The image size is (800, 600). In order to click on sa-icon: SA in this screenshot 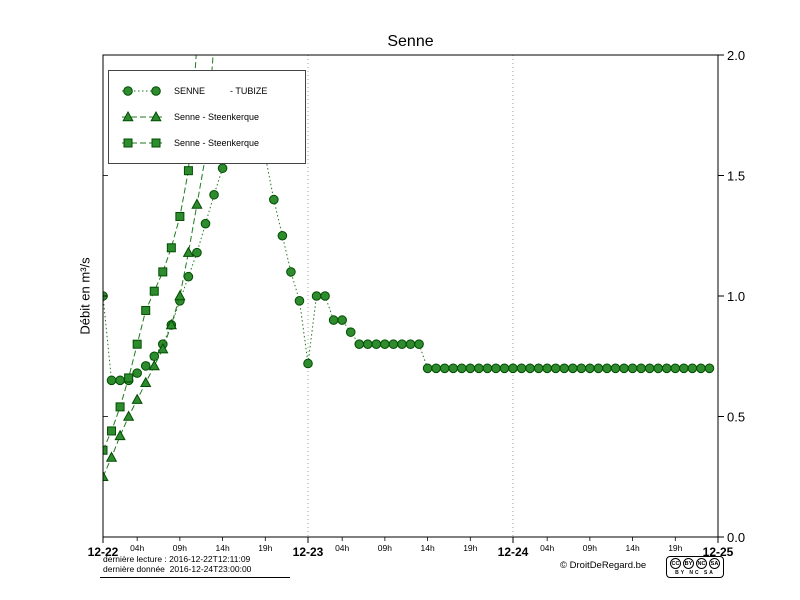, I will do `click(714, 563)`.